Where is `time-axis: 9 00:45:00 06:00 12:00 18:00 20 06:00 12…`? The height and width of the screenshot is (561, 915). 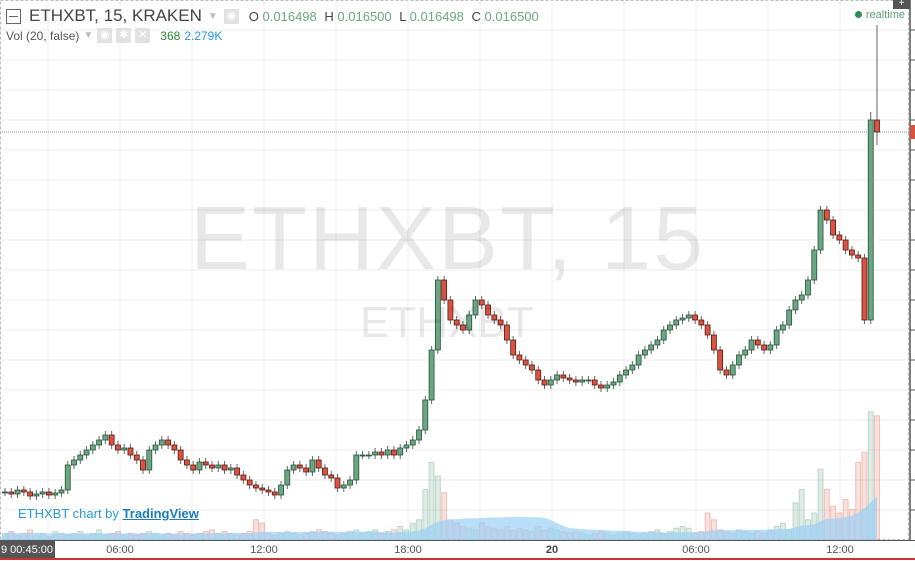 time-axis: 9 00:45:00 06:00 12:00 18:00 20 06:00 12… is located at coordinates (457, 550).